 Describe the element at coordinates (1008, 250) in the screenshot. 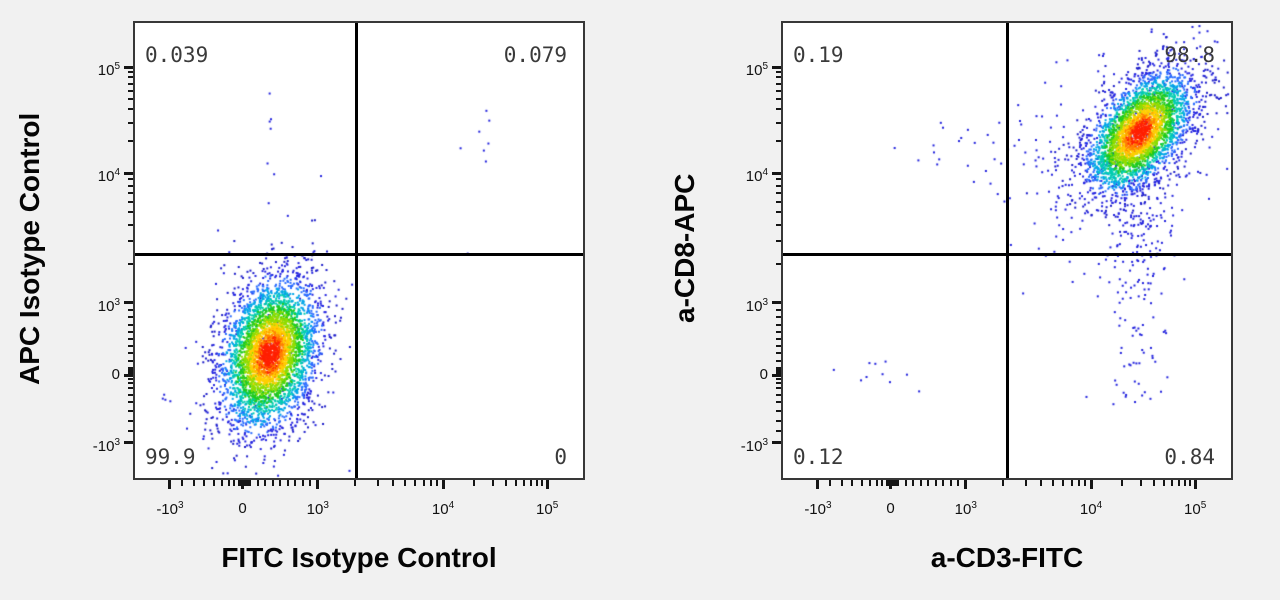

I see `quadrant-gate-vertical-line` at that location.